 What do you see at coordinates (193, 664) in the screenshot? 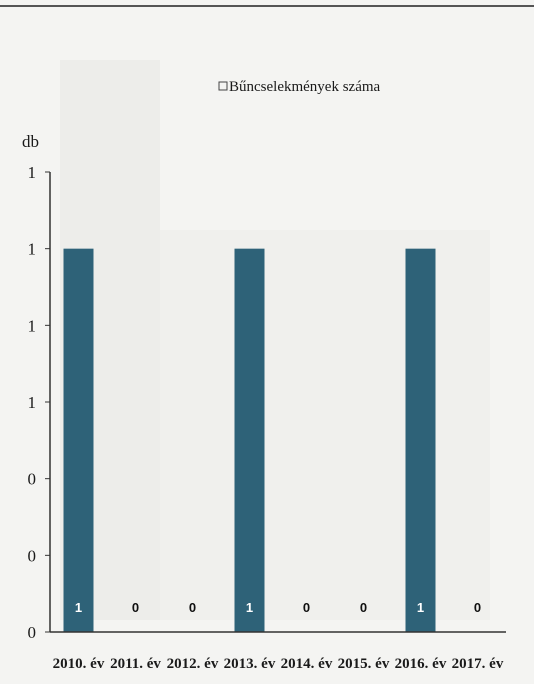
I see `category-label: 2012. év` at bounding box center [193, 664].